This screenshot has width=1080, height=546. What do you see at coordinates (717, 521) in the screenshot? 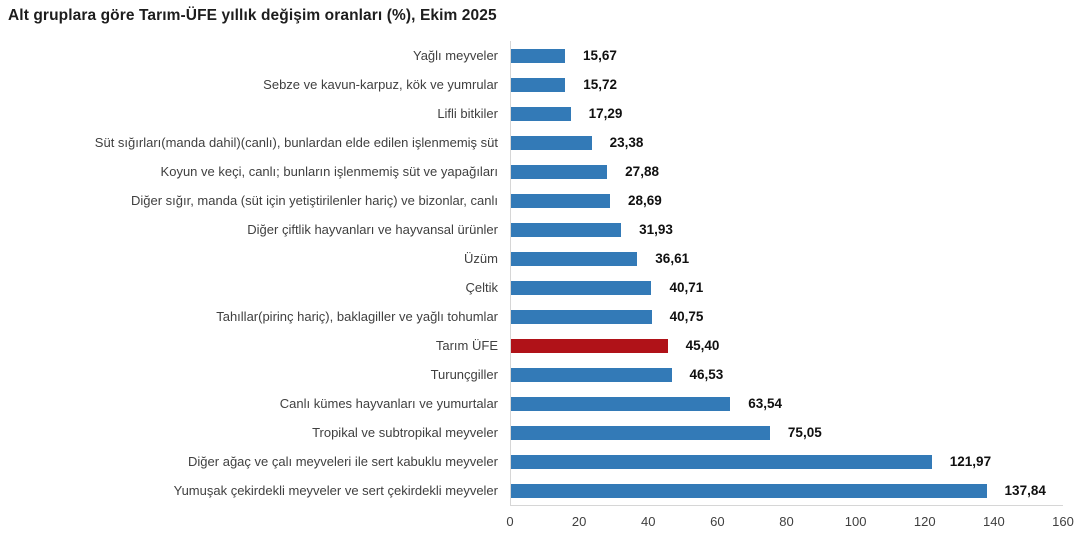
I see `x-tick-label: 60` at bounding box center [717, 521].